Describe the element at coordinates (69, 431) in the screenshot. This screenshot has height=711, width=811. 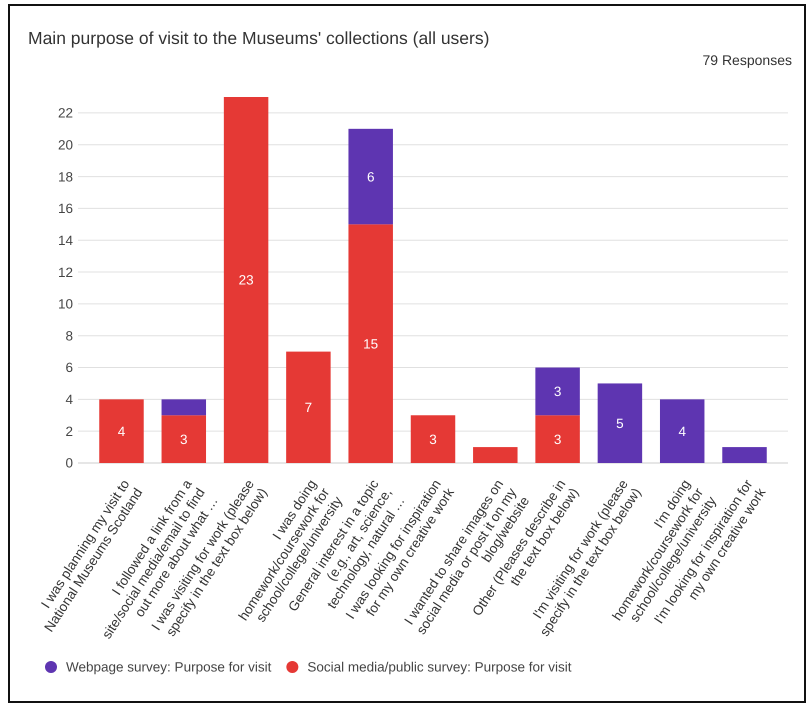
I see `y-tick-label: 2` at that location.